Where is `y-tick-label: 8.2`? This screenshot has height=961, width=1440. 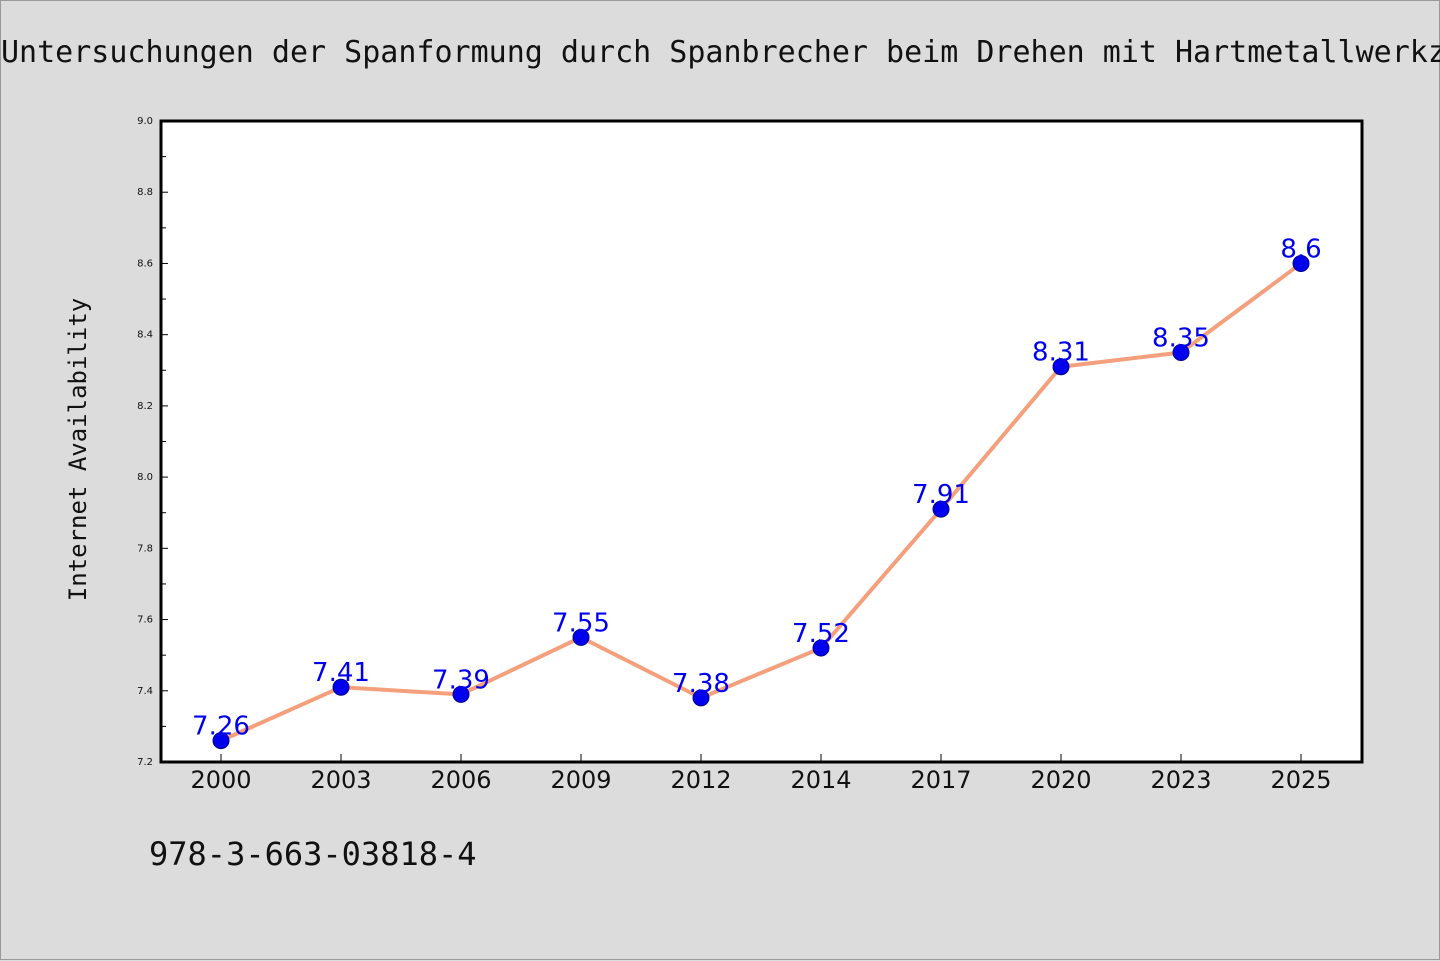
y-tick-label: 8.2 is located at coordinates (145, 406).